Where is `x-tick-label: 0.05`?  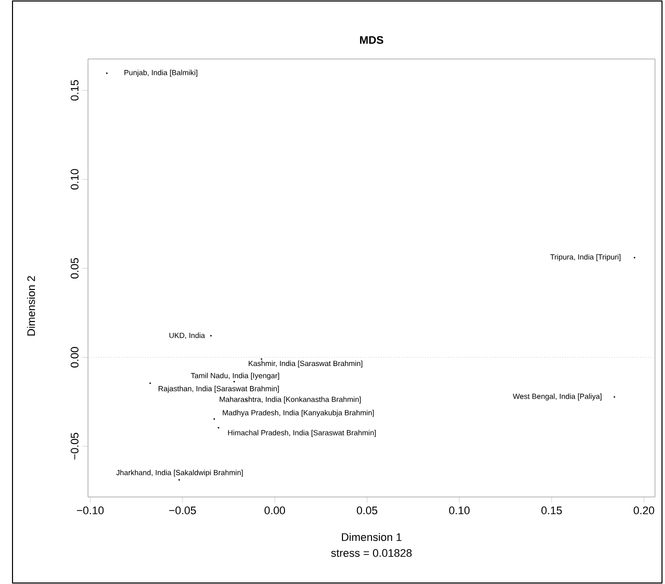 x-tick-label: 0.05 is located at coordinates (367, 510).